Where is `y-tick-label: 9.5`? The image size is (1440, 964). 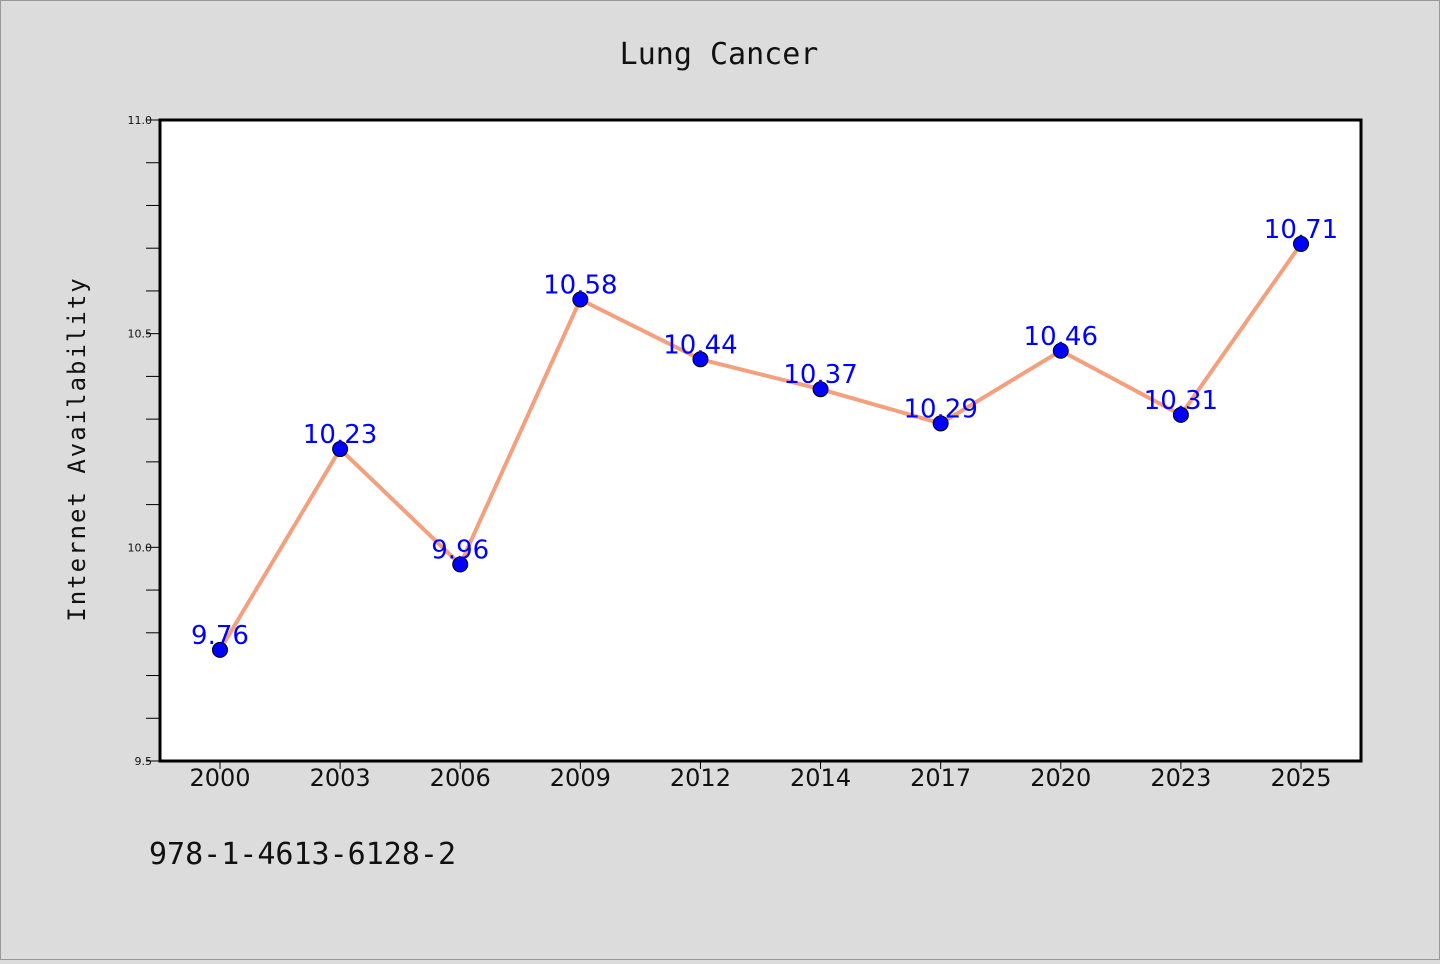
y-tick-label: 9.5 is located at coordinates (144, 761).